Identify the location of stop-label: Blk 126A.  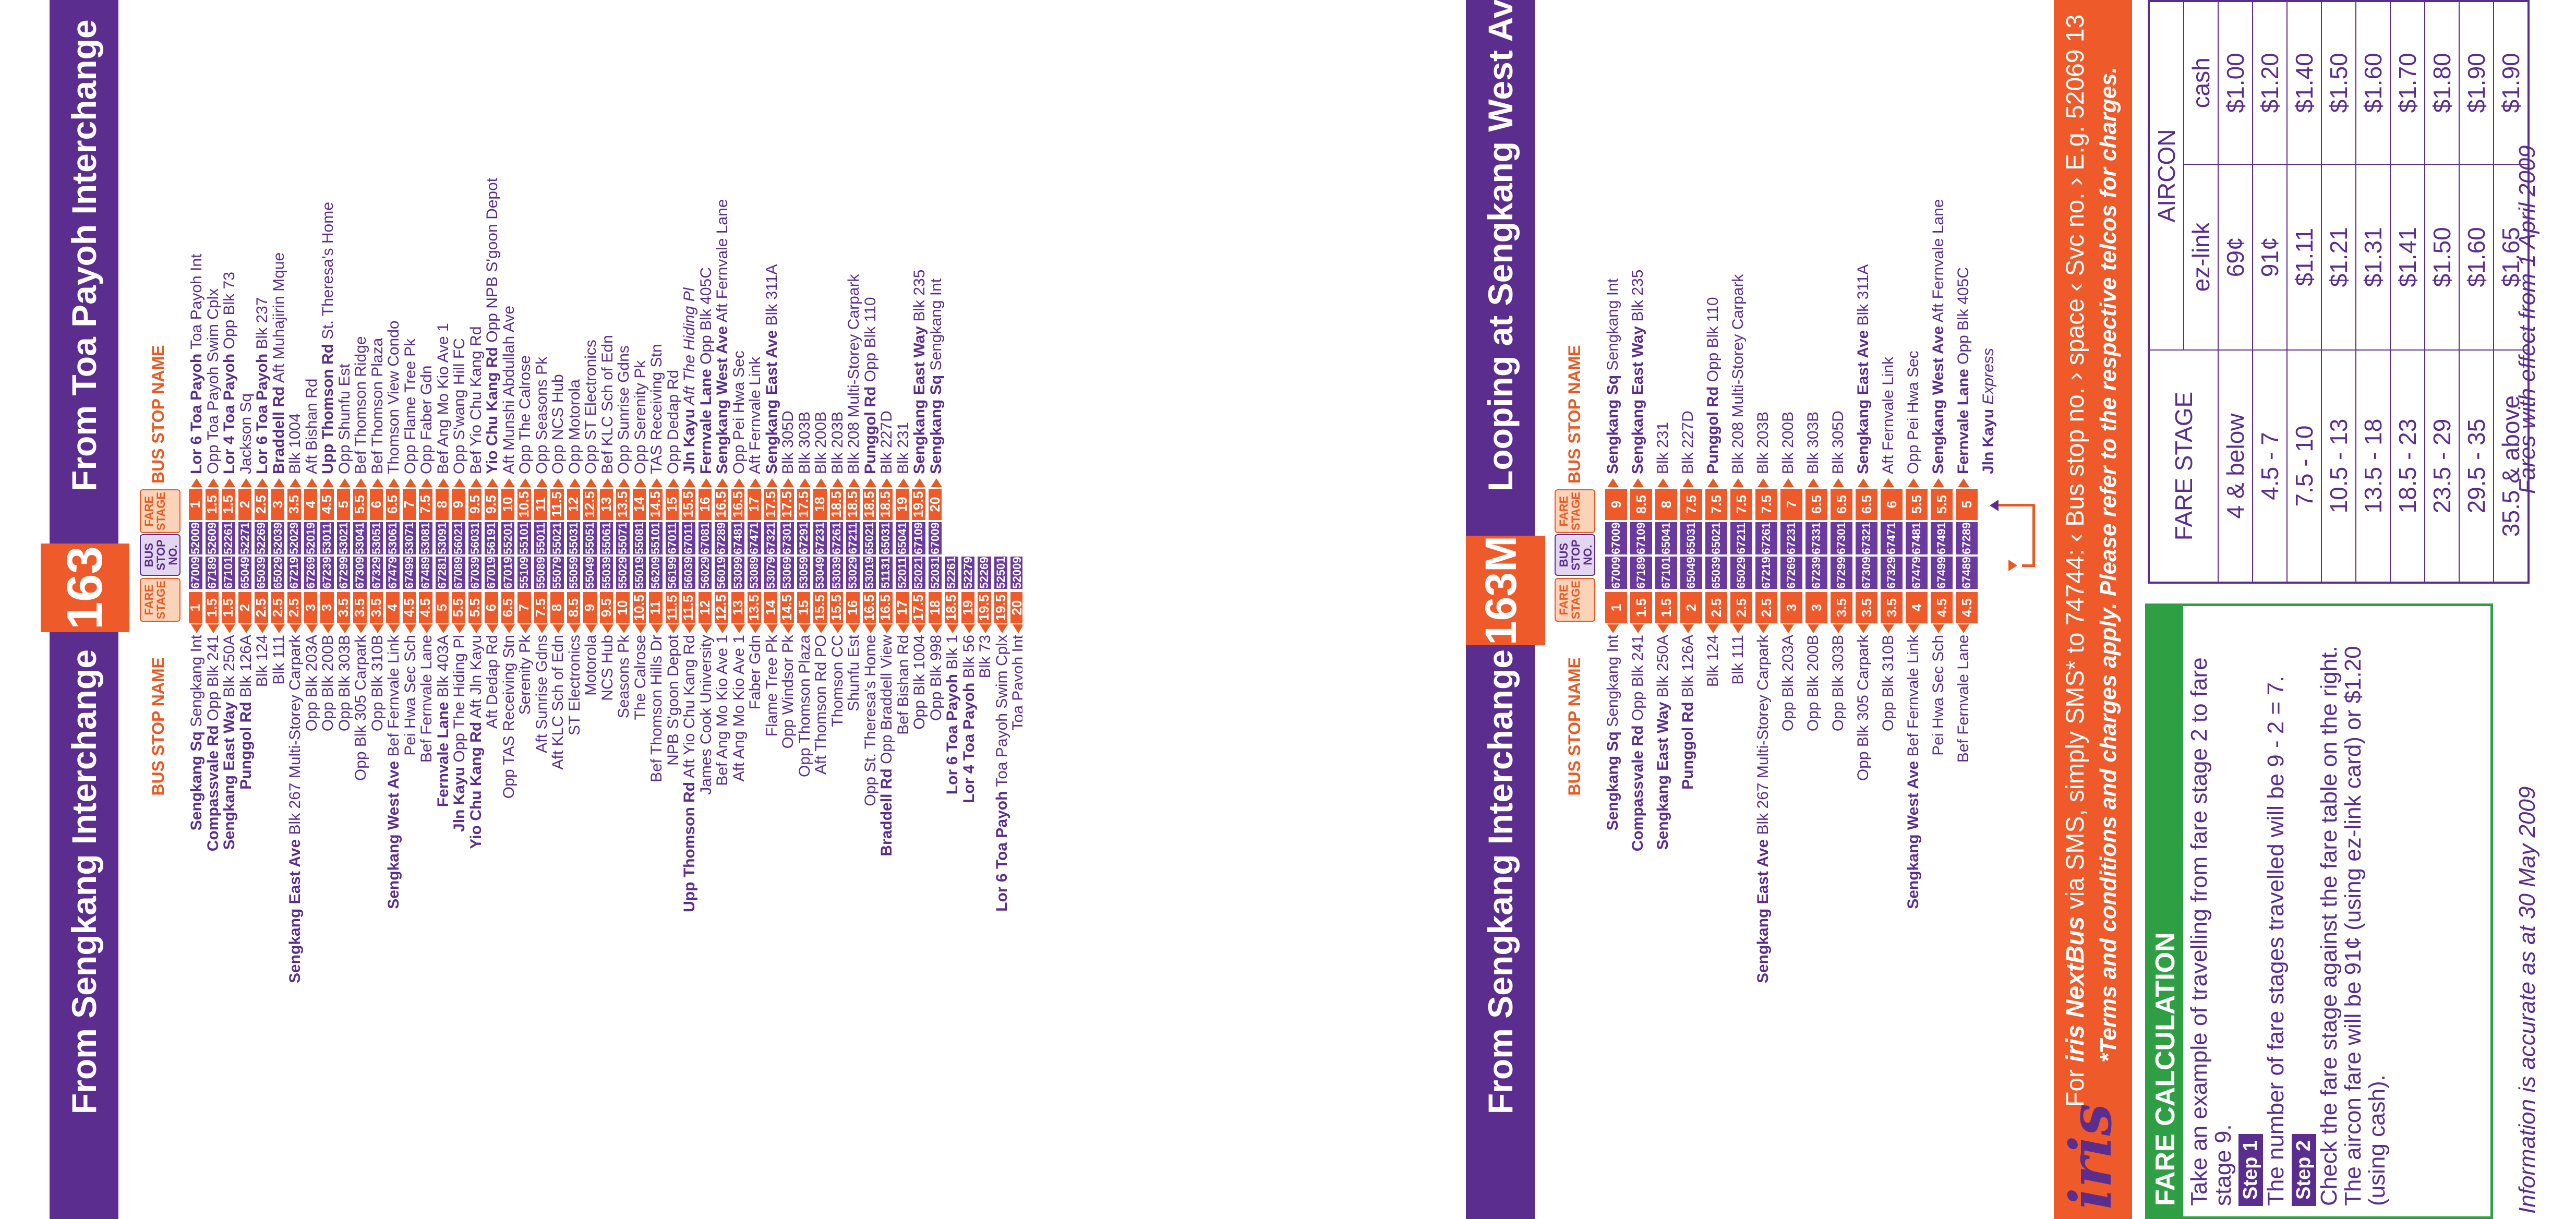
(1687, 668).